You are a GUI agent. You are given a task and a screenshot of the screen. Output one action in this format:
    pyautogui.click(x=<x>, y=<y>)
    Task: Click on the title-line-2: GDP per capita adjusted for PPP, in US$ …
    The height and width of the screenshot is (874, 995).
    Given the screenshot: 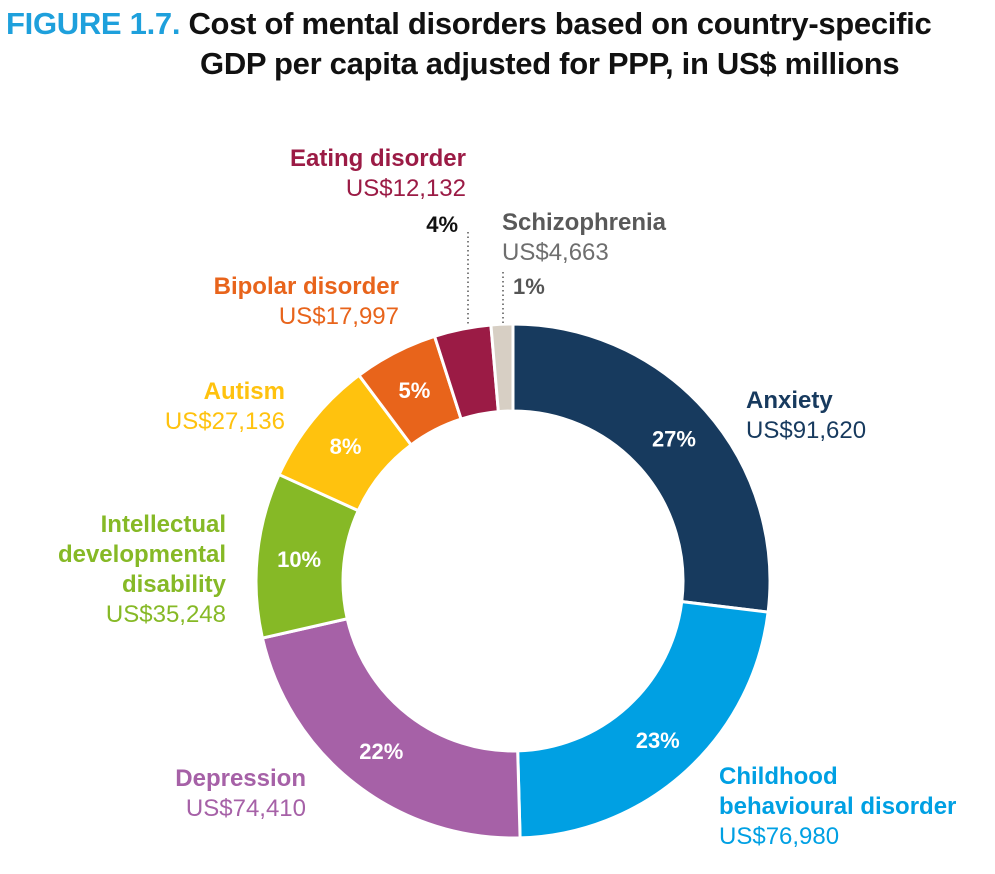 What is the action you would take?
    pyautogui.click(x=550, y=63)
    